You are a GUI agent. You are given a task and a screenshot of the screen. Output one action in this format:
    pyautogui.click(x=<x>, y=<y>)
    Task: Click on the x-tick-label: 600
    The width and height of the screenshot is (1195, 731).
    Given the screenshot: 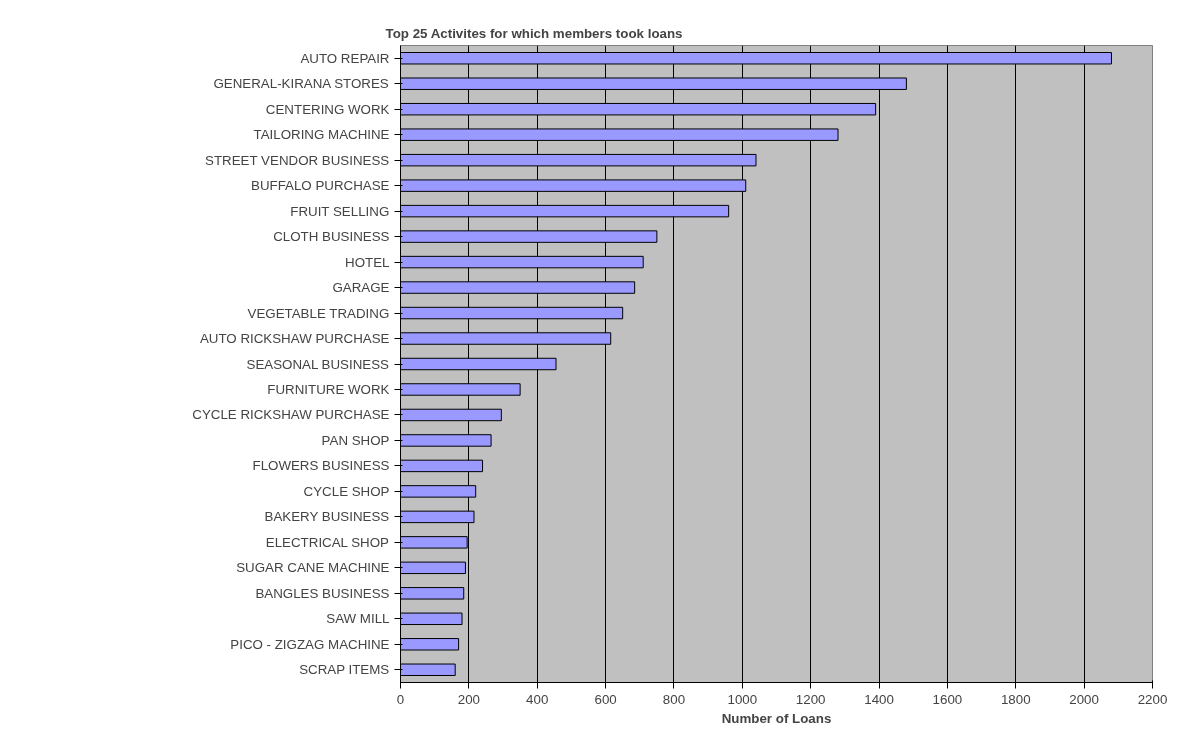 What is the action you would take?
    pyautogui.click(x=605, y=699)
    